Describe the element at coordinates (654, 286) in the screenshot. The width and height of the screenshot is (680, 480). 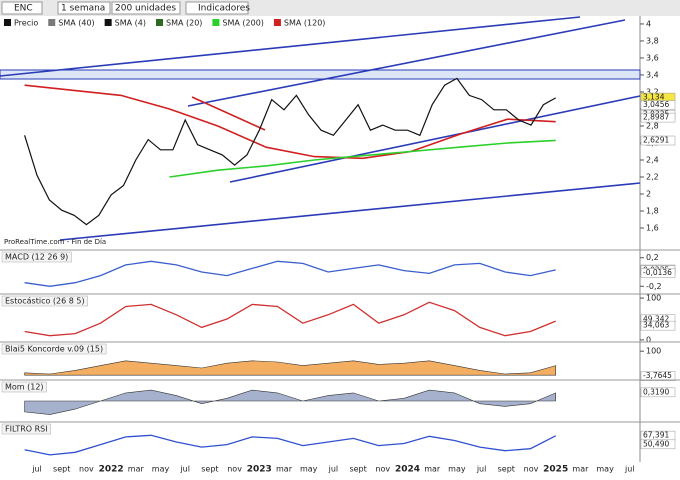
I see `y-tick-label: -0,2` at that location.